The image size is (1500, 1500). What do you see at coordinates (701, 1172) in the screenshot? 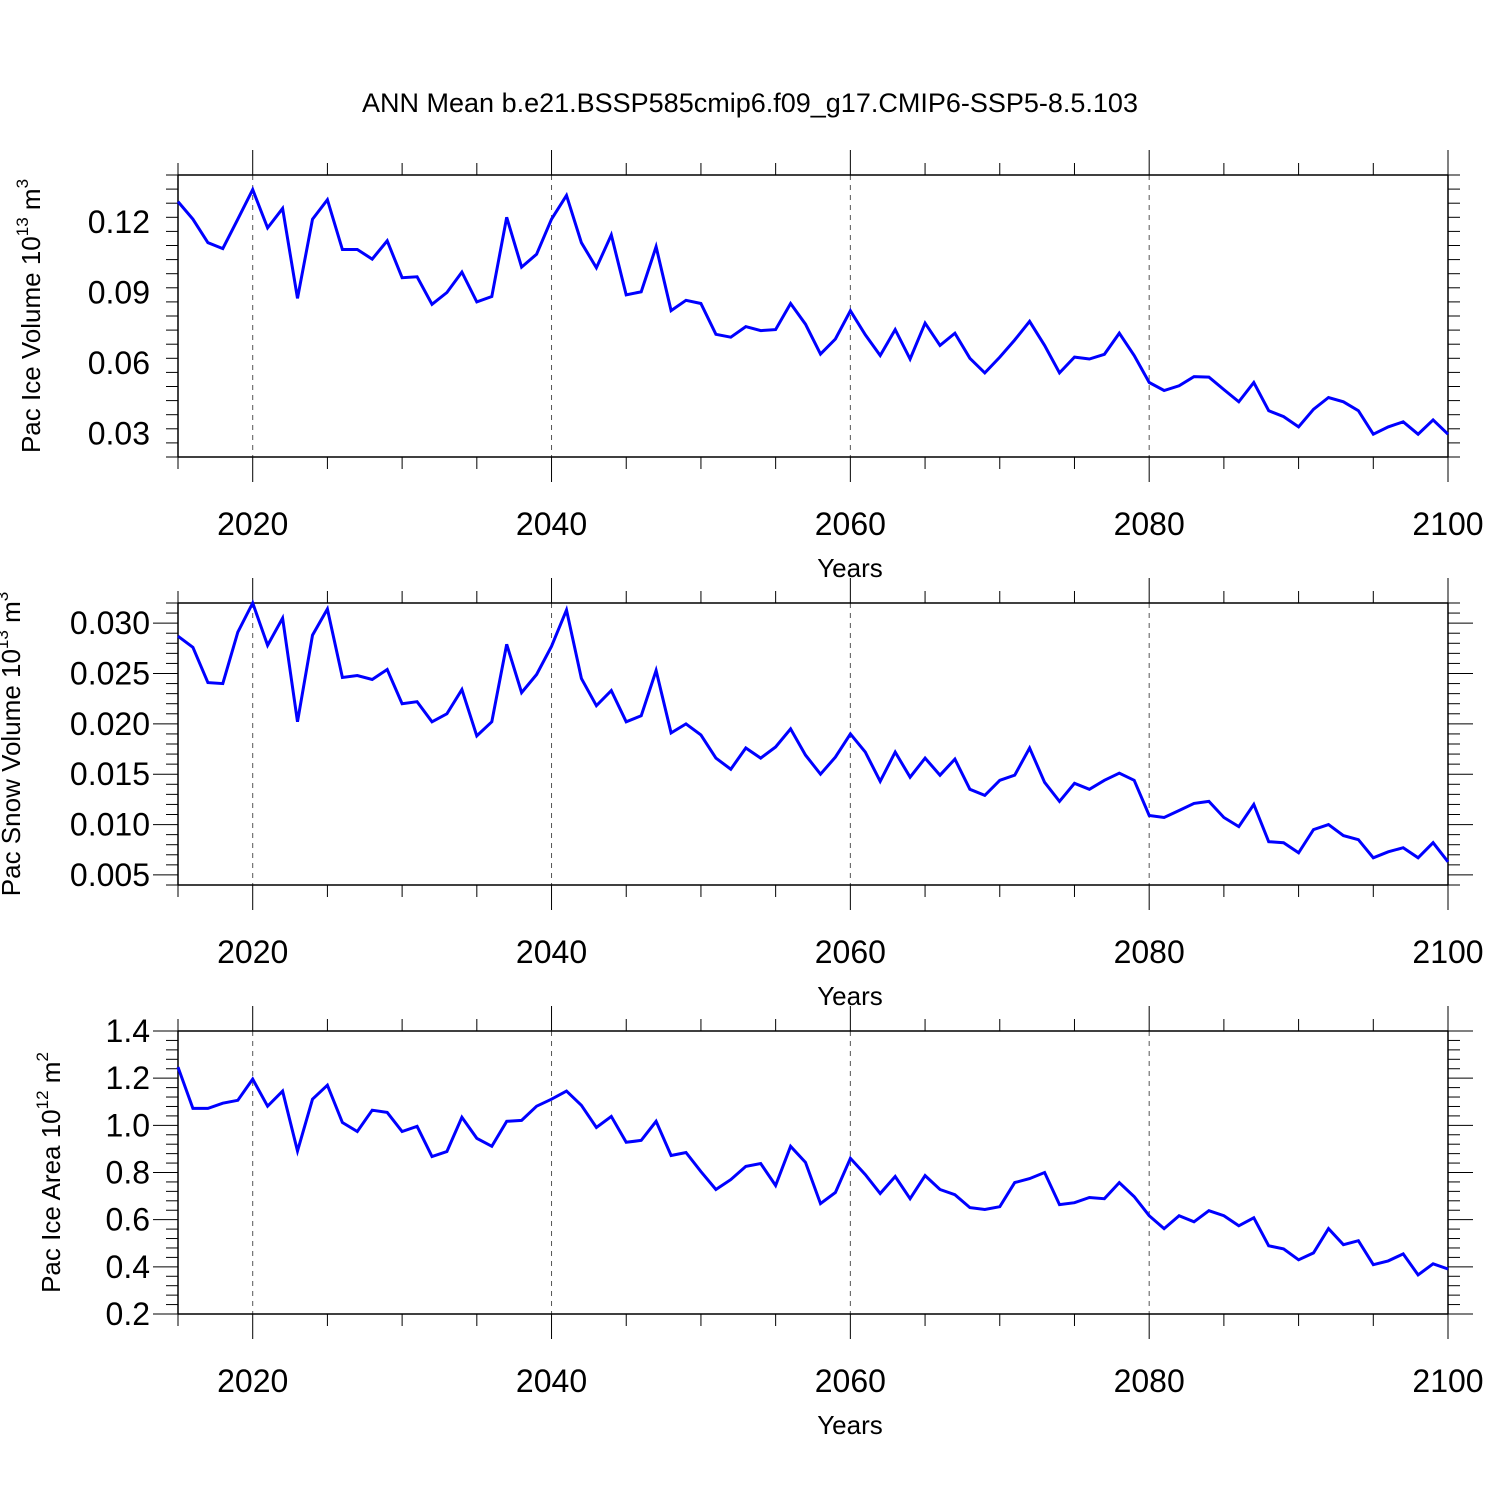
I see `ice-area-grid` at bounding box center [701, 1172].